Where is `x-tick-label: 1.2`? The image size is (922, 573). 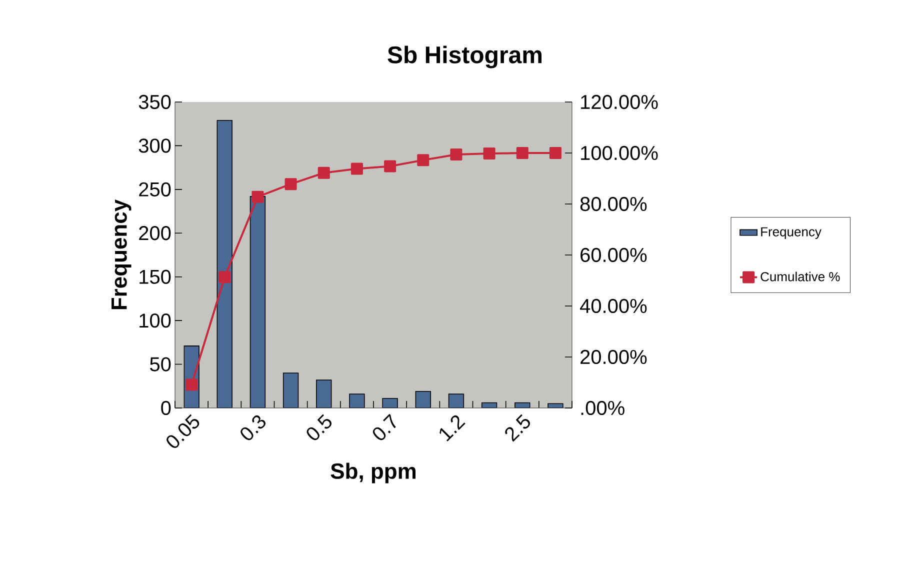
x-tick-label: 1.2 is located at coordinates (453, 428).